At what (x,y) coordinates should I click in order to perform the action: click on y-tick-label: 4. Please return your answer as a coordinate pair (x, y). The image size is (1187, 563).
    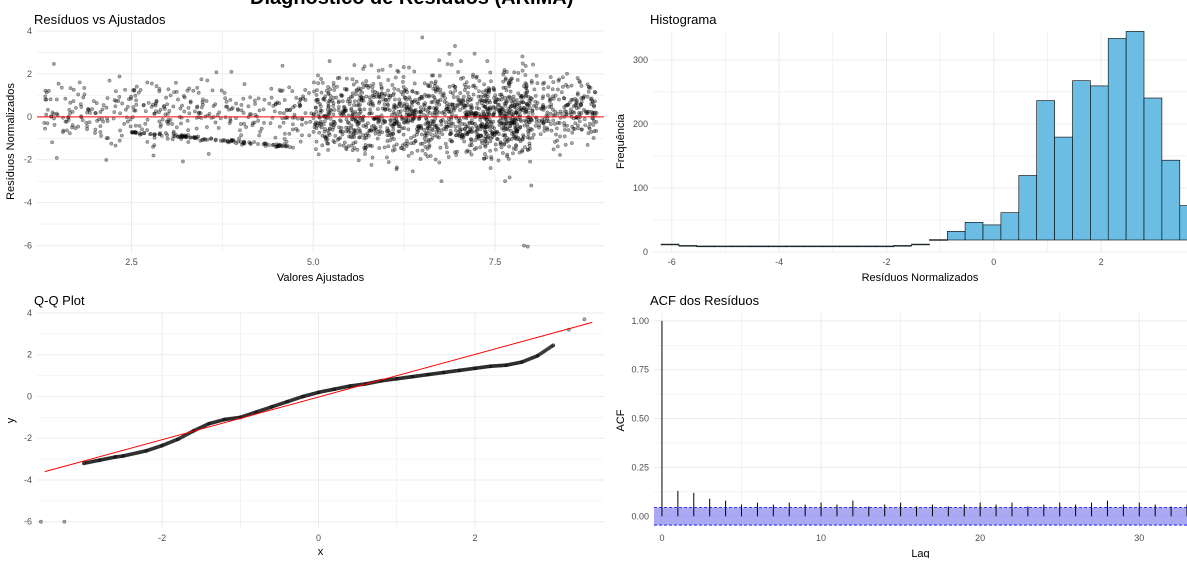
    Looking at the image, I should click on (29, 313).